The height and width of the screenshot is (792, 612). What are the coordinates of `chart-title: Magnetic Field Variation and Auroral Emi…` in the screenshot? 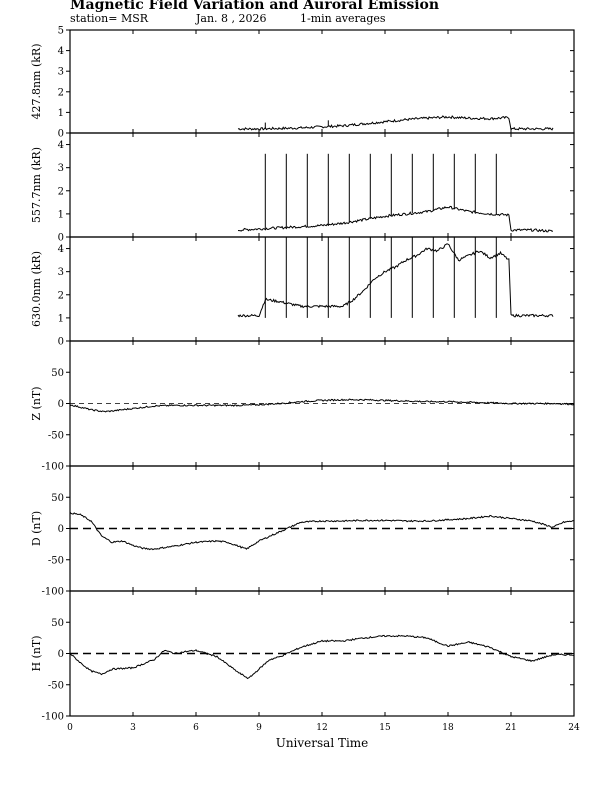 It's located at (255, 6).